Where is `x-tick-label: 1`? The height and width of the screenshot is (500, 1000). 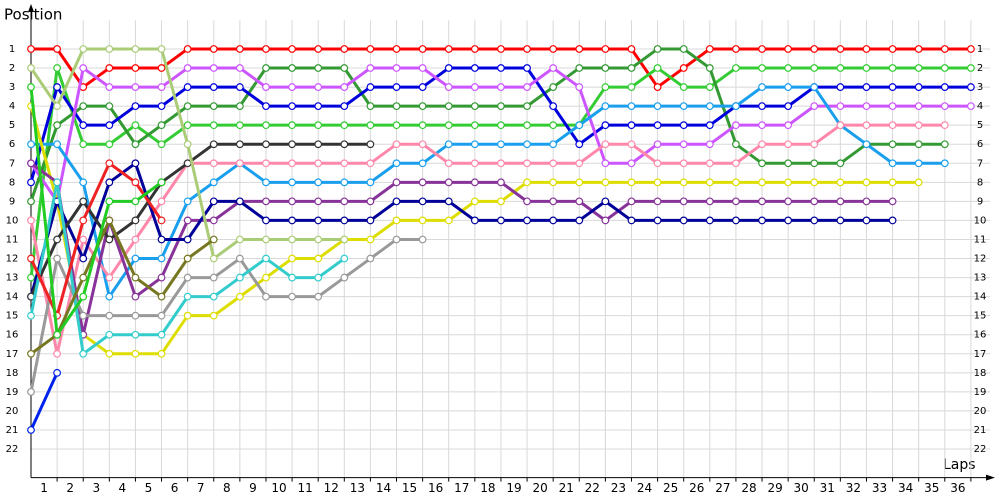 x-tick-label: 1 is located at coordinates (44, 488).